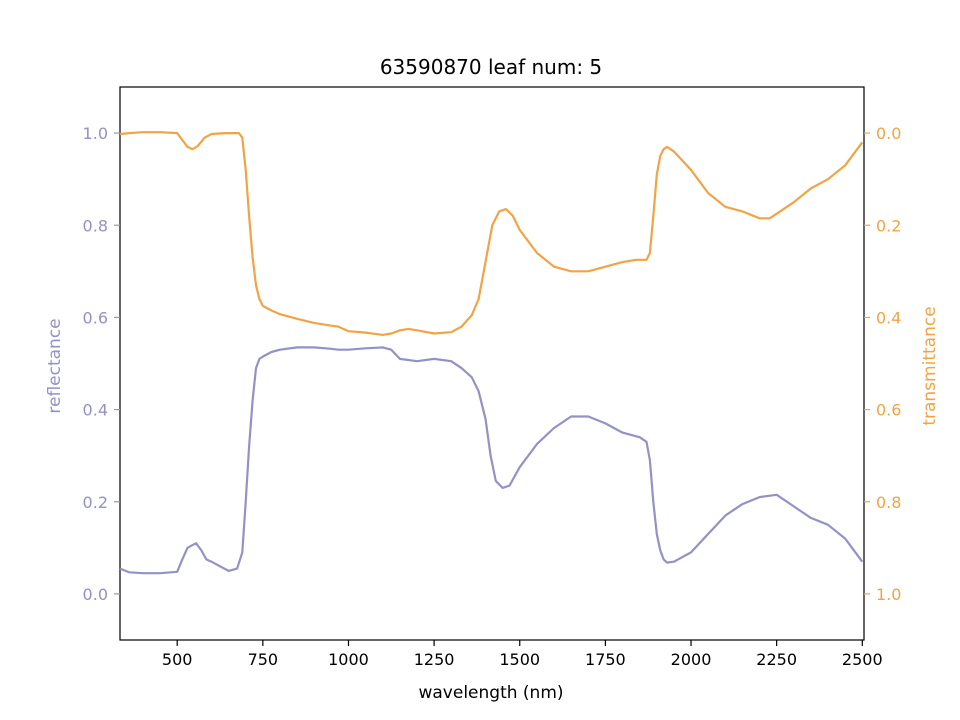 This screenshot has width=960, height=720. I want to click on x-tick-label: 1750, so click(605, 659).